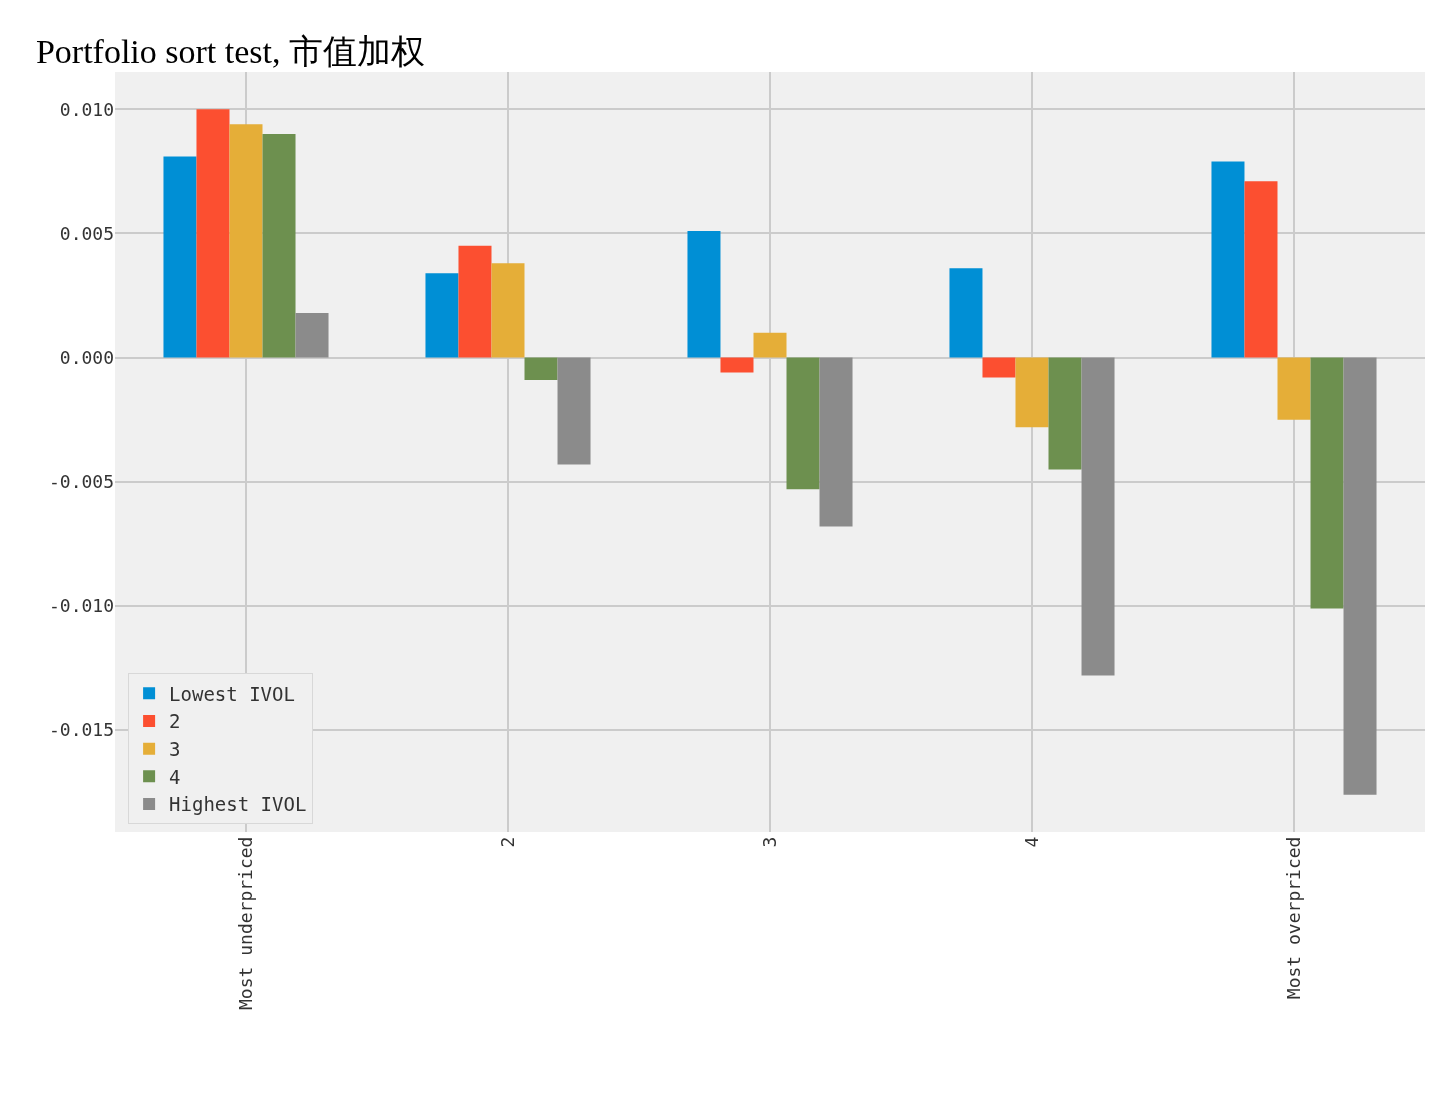 The width and height of the screenshot is (1437, 1107). I want to click on x-tick-label: Most underpriced, so click(245, 923).